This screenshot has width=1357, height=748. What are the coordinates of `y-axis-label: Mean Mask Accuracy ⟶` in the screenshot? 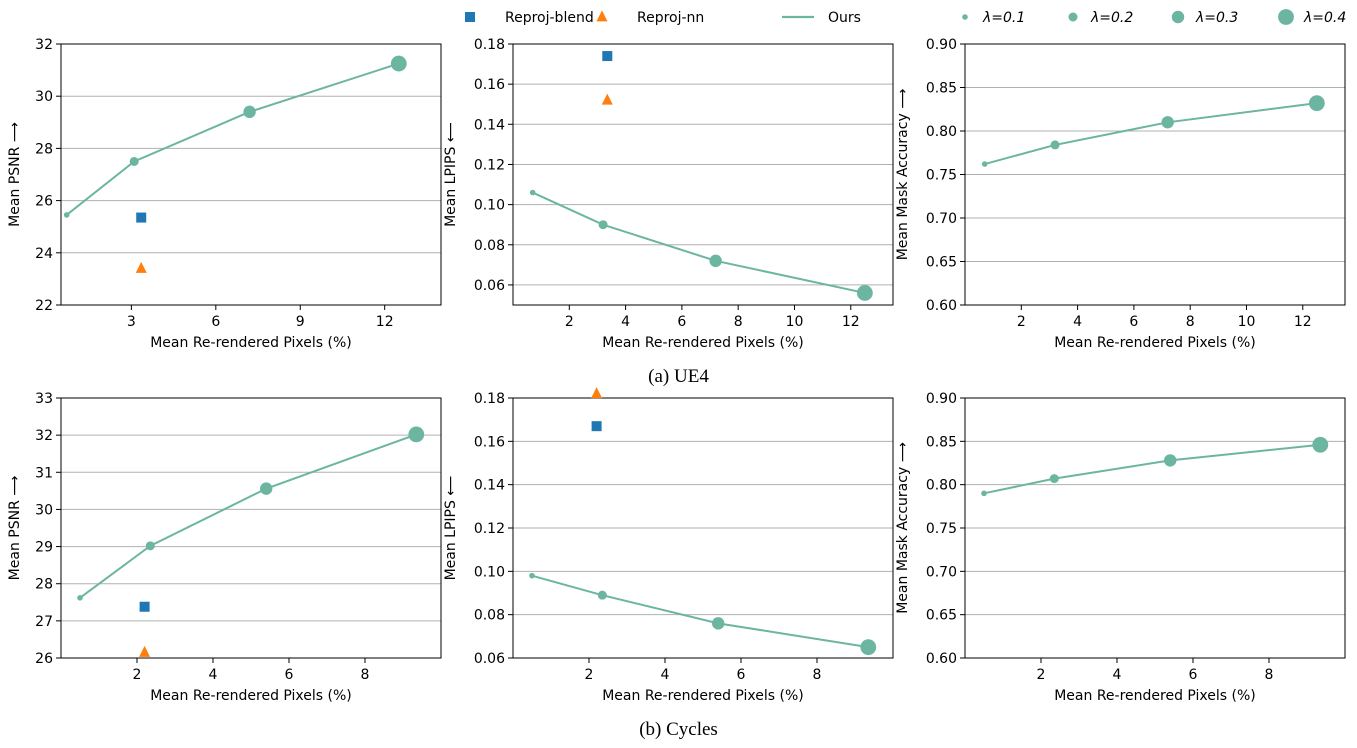 It's located at (903, 175).